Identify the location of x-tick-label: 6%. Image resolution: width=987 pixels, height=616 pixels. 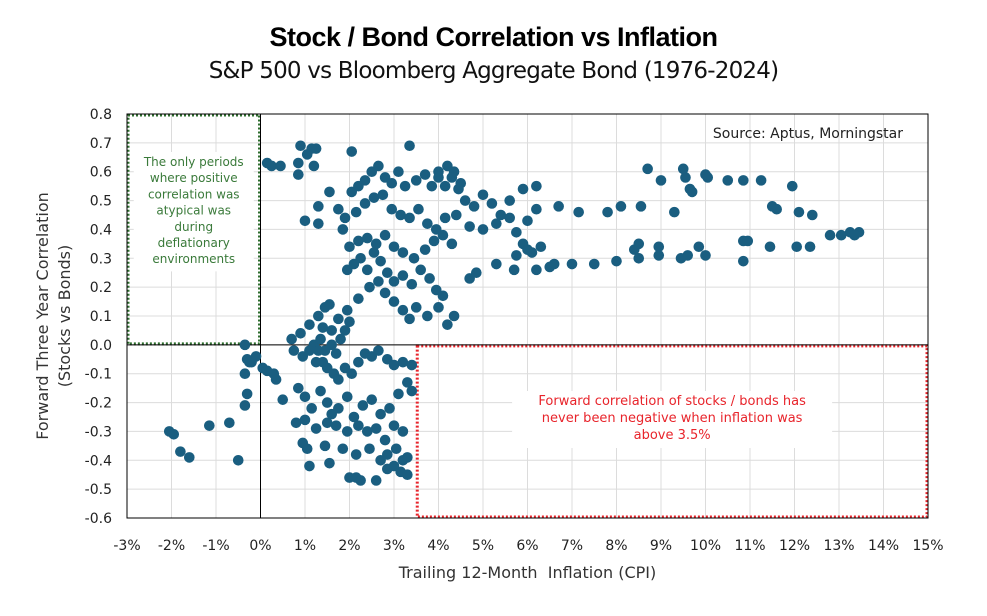
(527, 546).